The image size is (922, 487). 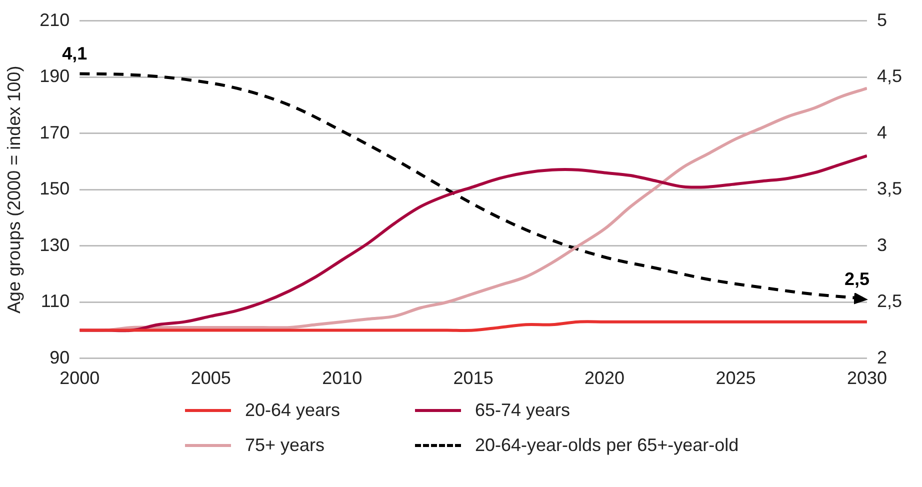 What do you see at coordinates (736, 378) in the screenshot?
I see `x-tick-label: 2025` at bounding box center [736, 378].